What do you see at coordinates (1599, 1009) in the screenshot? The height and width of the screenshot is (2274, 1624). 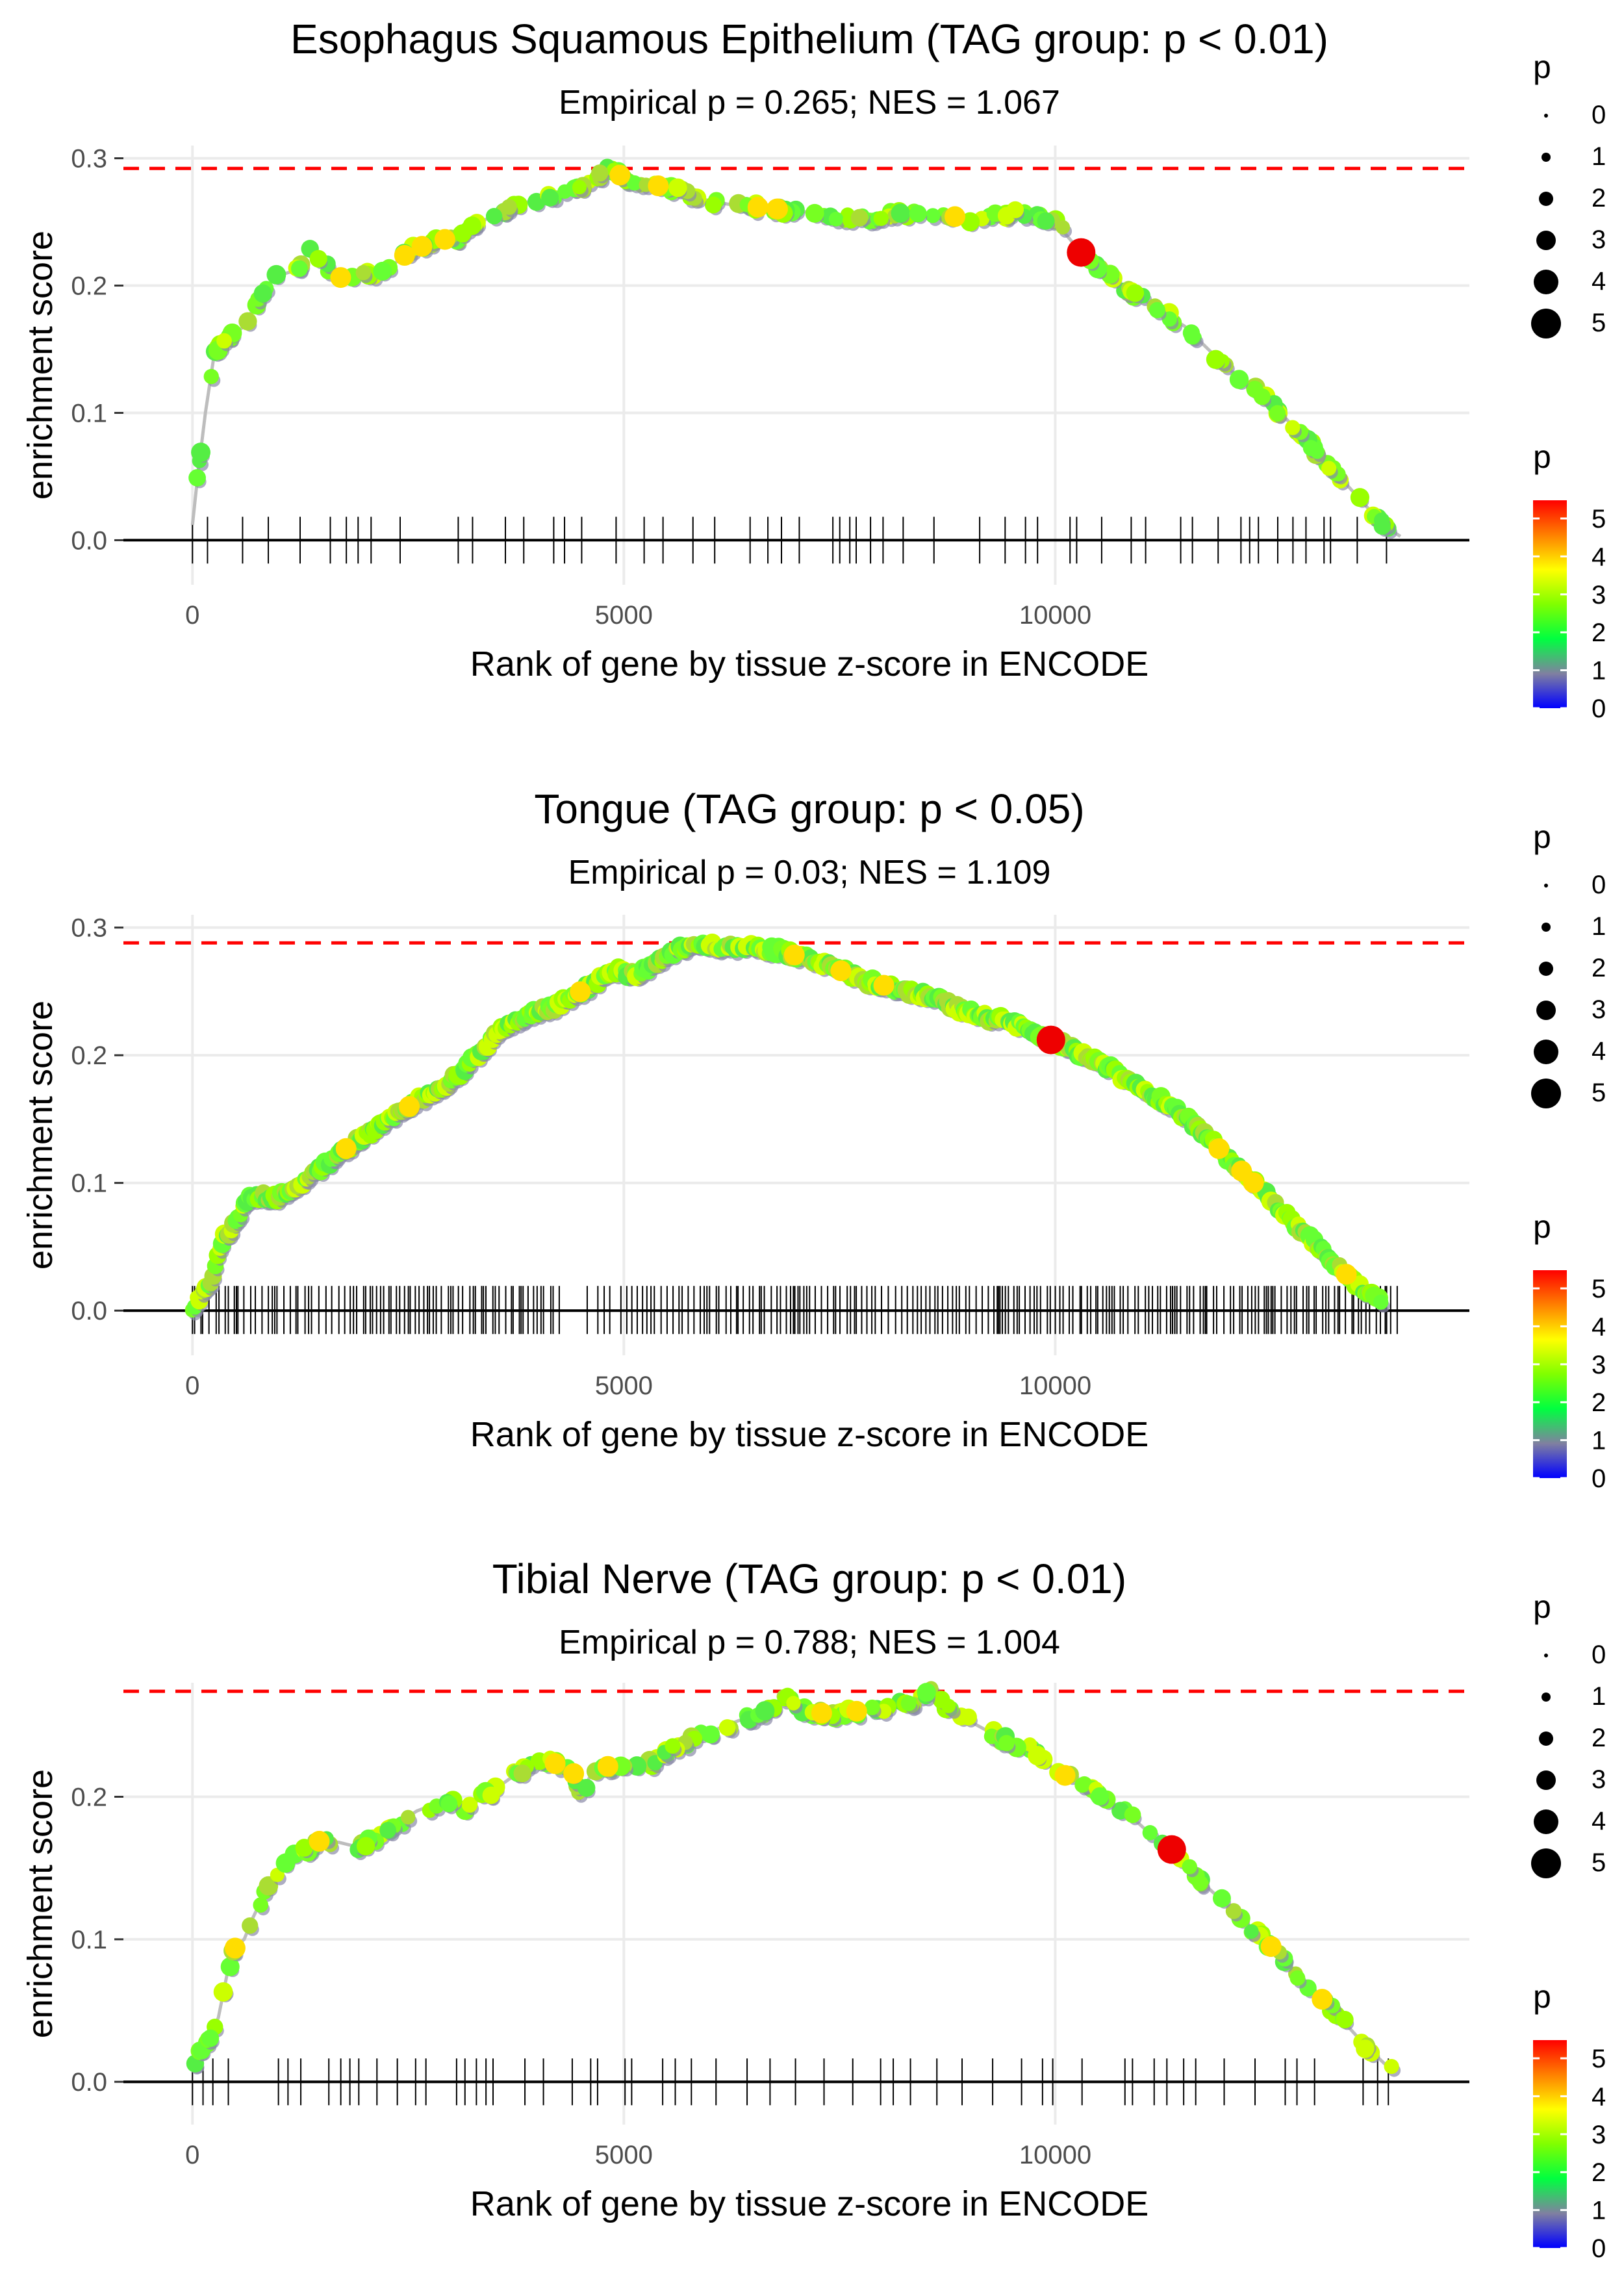 I see `size-legend-label: 3` at bounding box center [1599, 1009].